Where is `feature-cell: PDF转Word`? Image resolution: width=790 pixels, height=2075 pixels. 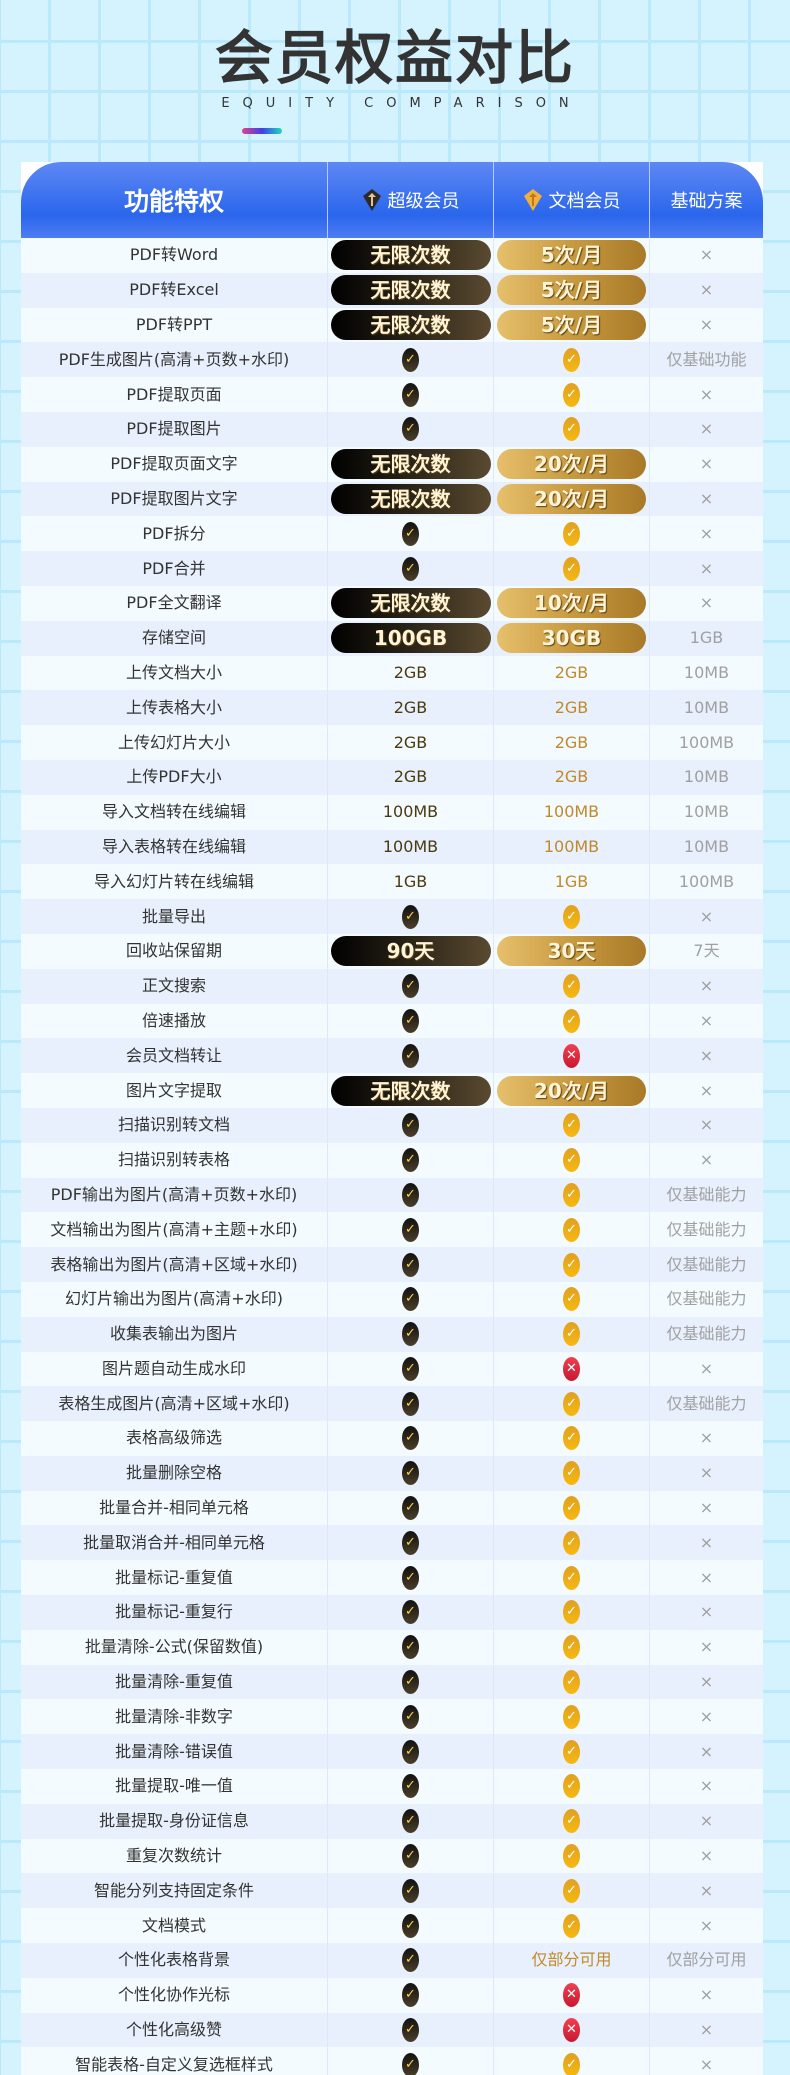
feature-cell: PDF转Word is located at coordinates (174, 255).